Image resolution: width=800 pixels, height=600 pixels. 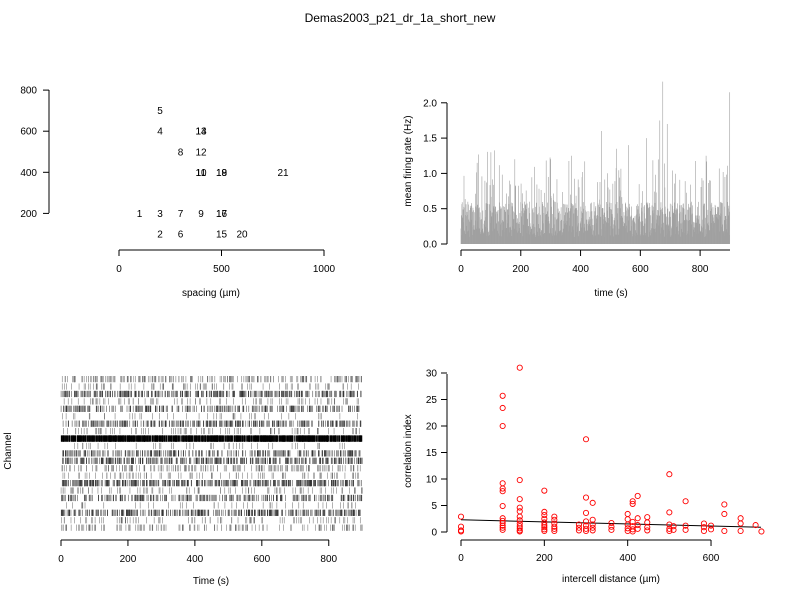 I want to click on rate-x-tick-label: 400, so click(x=580, y=269).